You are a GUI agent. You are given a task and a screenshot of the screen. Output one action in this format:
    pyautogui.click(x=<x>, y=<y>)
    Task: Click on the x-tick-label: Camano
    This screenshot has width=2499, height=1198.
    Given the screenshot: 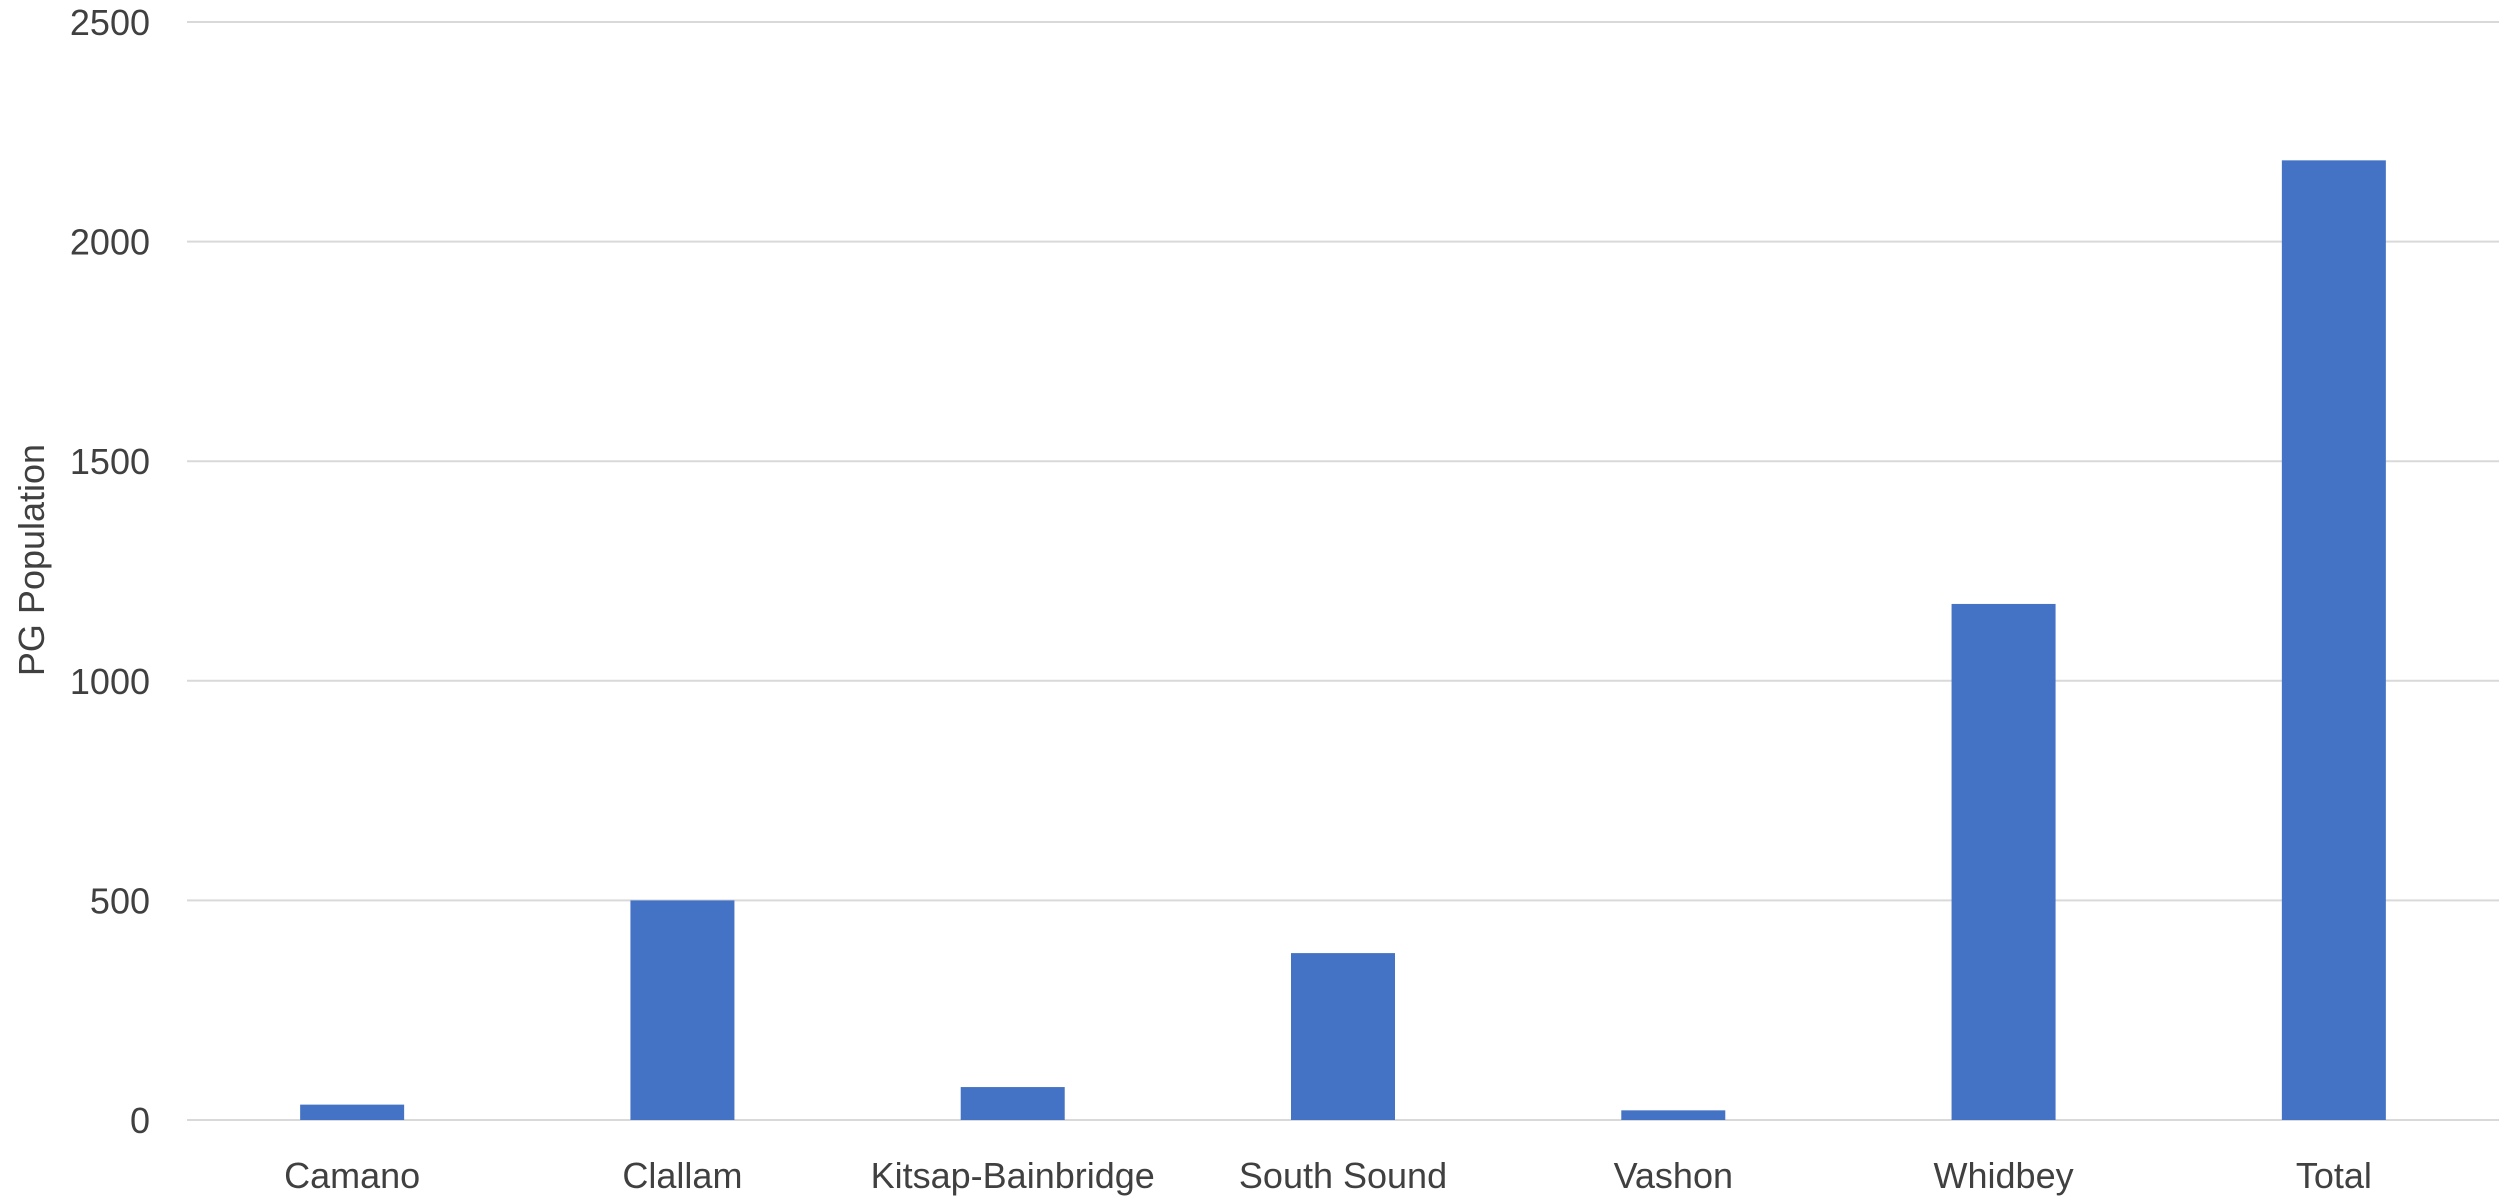 What is the action you would take?
    pyautogui.click(x=352, y=1175)
    